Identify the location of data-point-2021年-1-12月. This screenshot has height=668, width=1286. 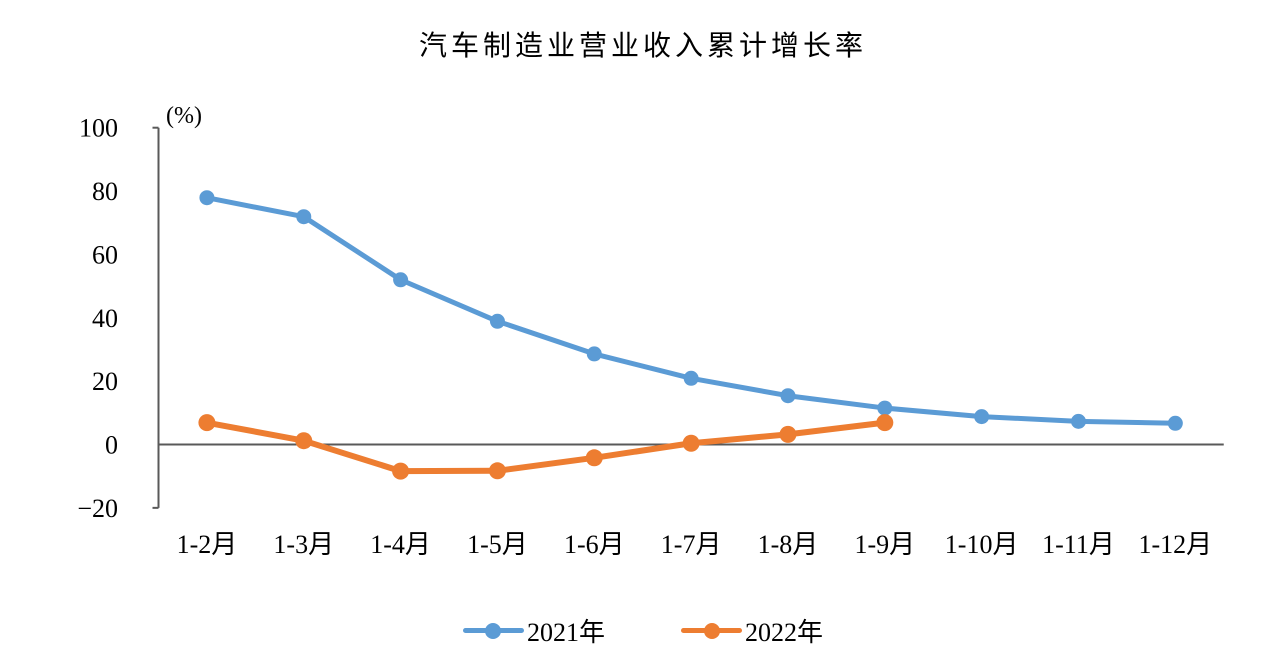
(1175, 423).